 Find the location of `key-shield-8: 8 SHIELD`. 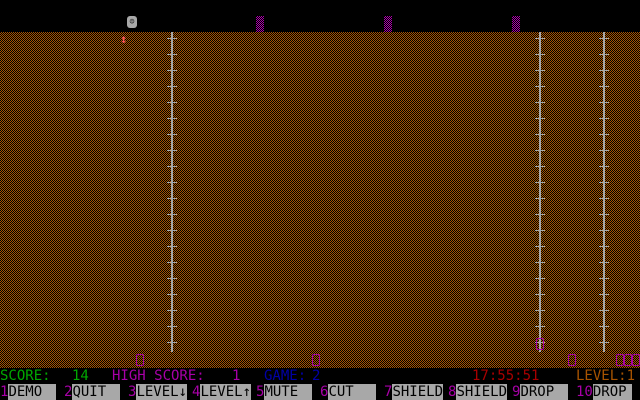

key-shield-8: 8 SHIELD is located at coordinates (480, 392).